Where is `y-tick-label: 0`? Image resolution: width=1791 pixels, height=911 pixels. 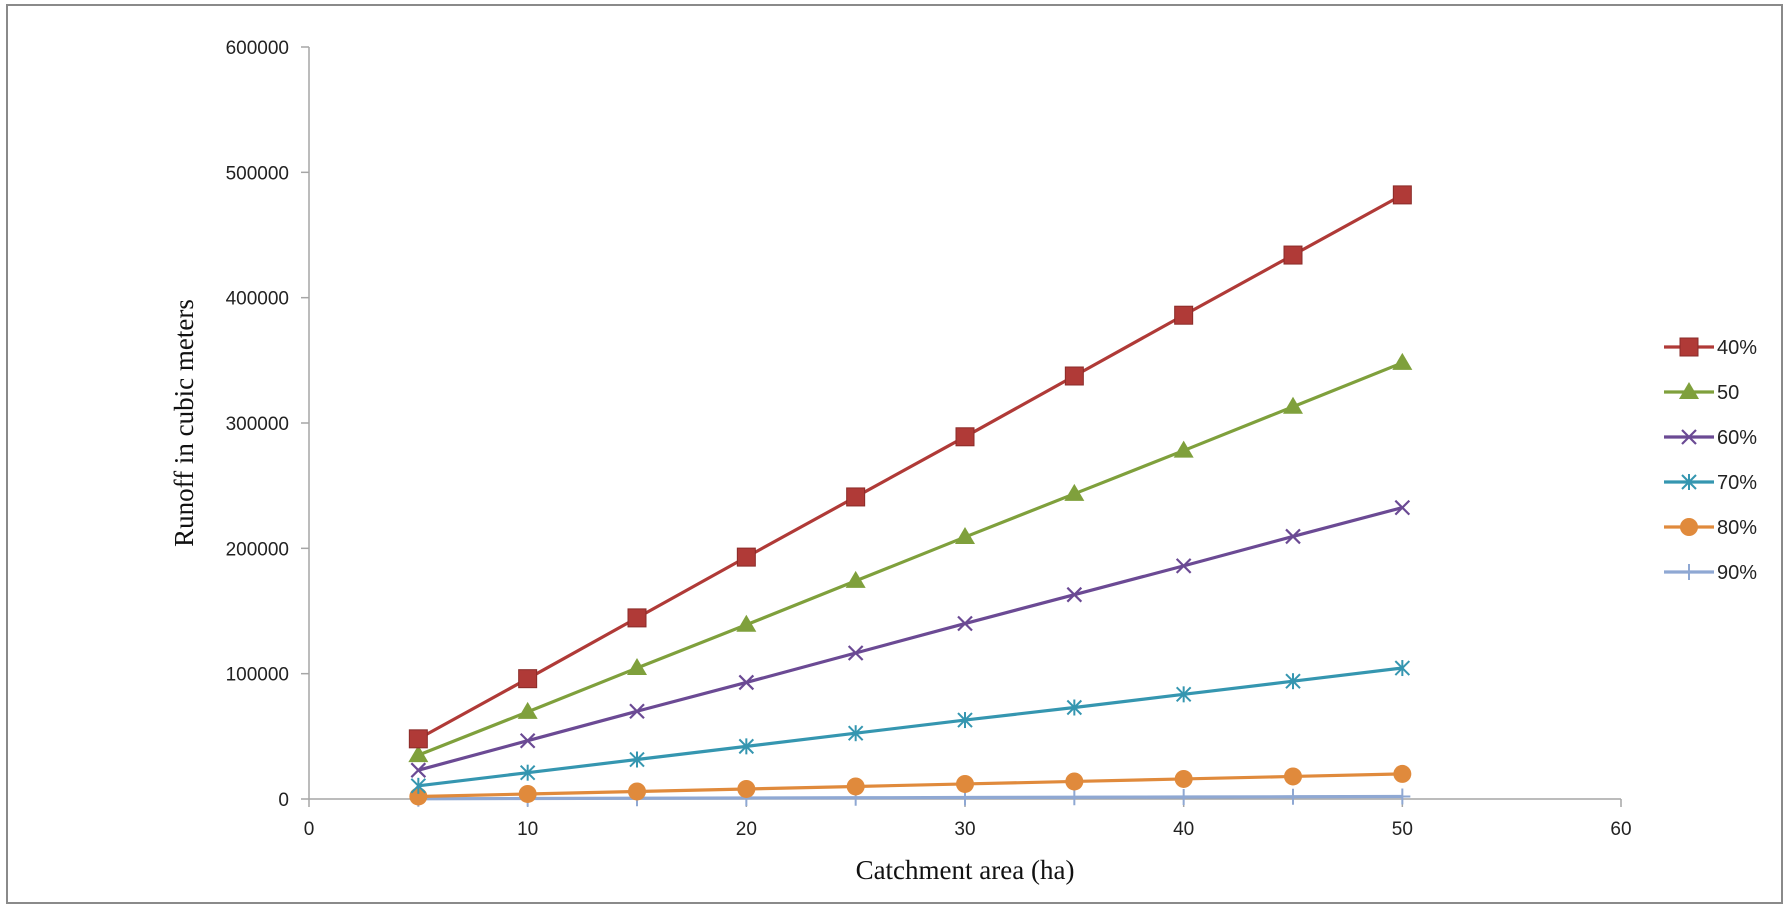
y-tick-label: 0 is located at coordinates (283, 800).